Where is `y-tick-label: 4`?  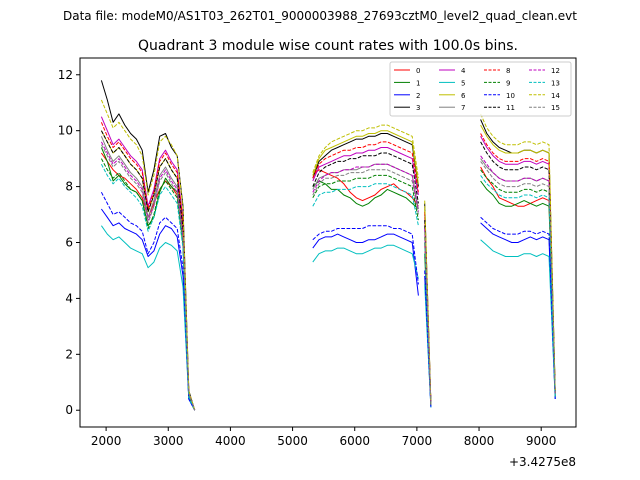 y-tick-label: 4 is located at coordinates (69, 298).